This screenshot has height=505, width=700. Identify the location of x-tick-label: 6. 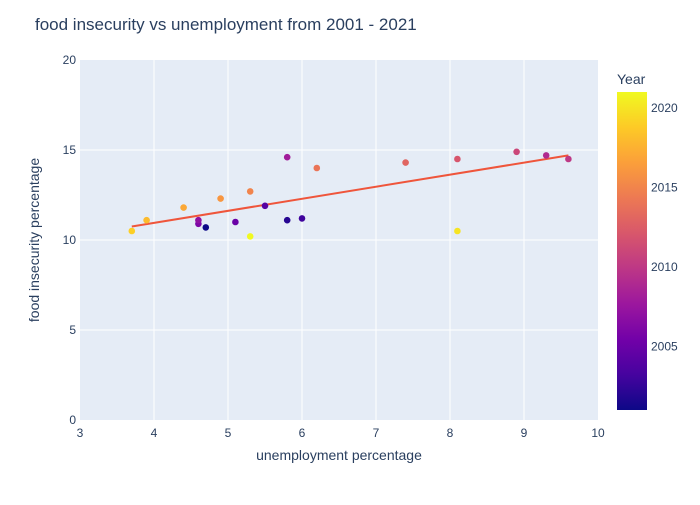
(302, 433).